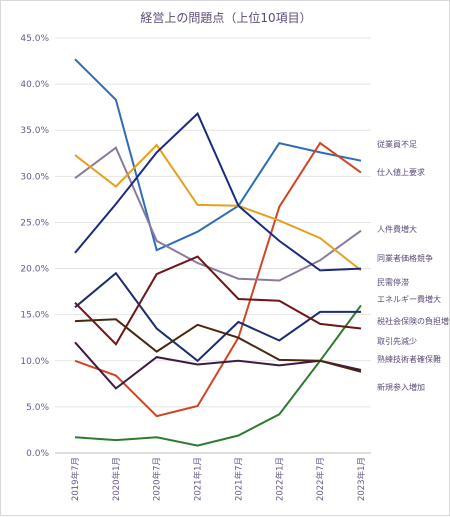 The height and width of the screenshot is (517, 450). Describe the element at coordinates (225, 17) in the screenshot. I see `chart-title: 経営上の問題点（上位10項目）` at that location.